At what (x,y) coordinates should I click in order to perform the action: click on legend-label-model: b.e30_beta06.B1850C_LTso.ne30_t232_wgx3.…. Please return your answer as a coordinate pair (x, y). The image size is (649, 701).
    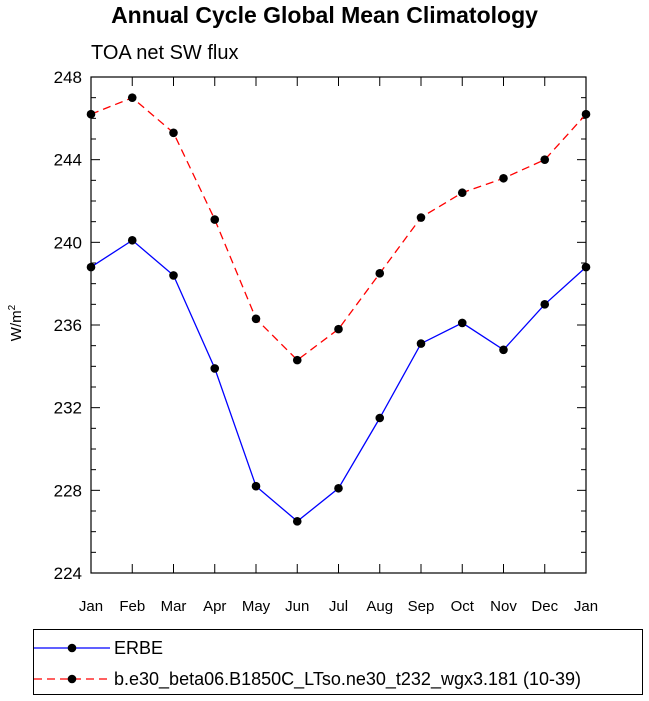
    Looking at the image, I should click on (348, 678).